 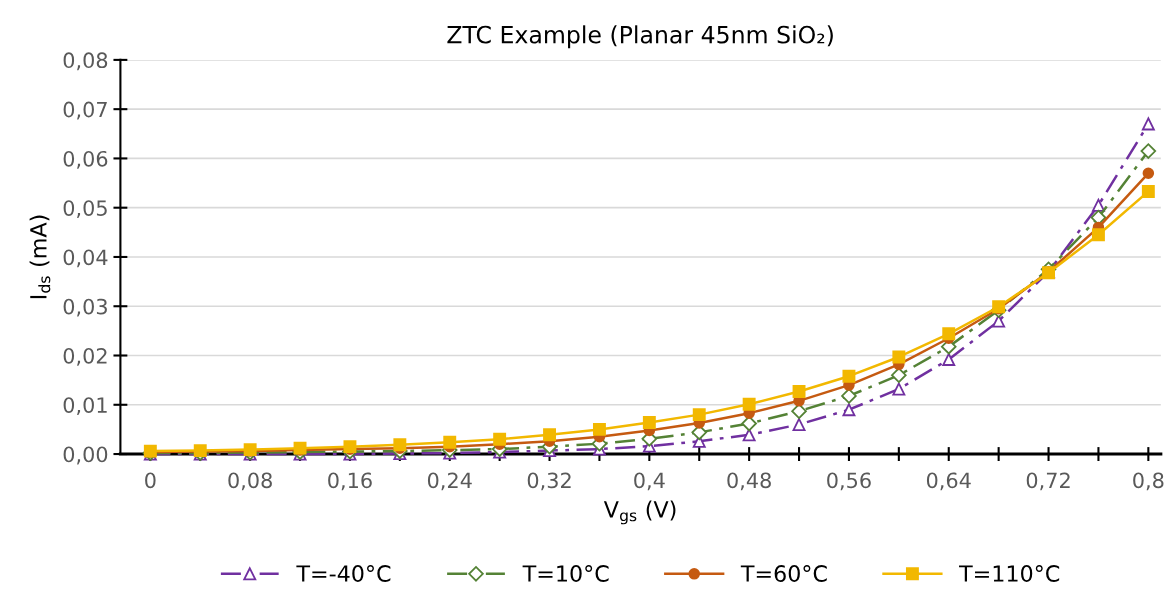 What do you see at coordinates (250, 481) in the screenshot?
I see `x-tick-label: 0,08` at bounding box center [250, 481].